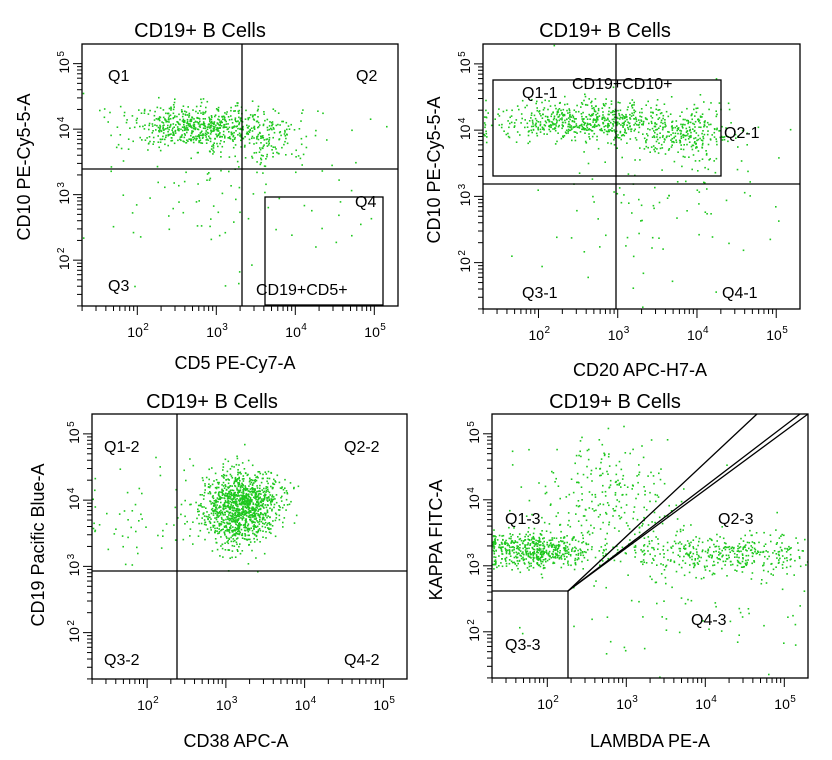 Image resolution: width=832 pixels, height=760 pixels. I want to click on x-tick-label: 10, so click(695, 335).